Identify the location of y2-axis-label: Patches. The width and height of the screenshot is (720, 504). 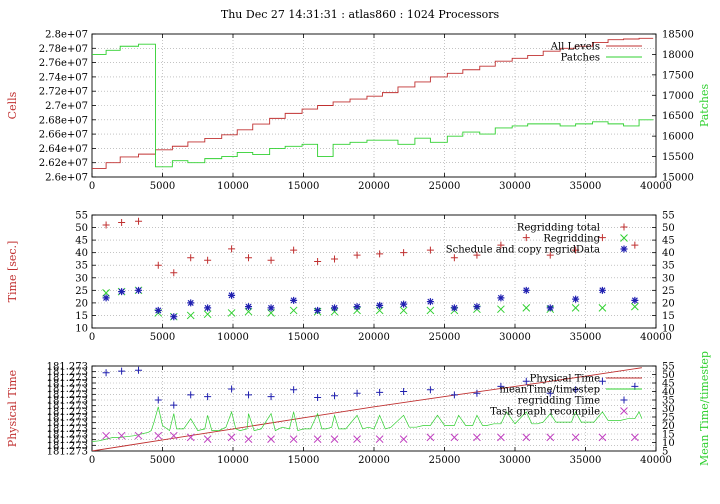
(704, 106).